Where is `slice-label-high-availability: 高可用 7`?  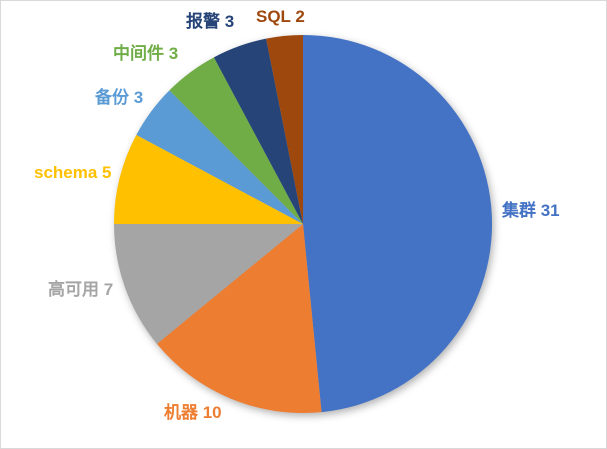 slice-label-high-availability: 高可用 7 is located at coordinates (81, 289).